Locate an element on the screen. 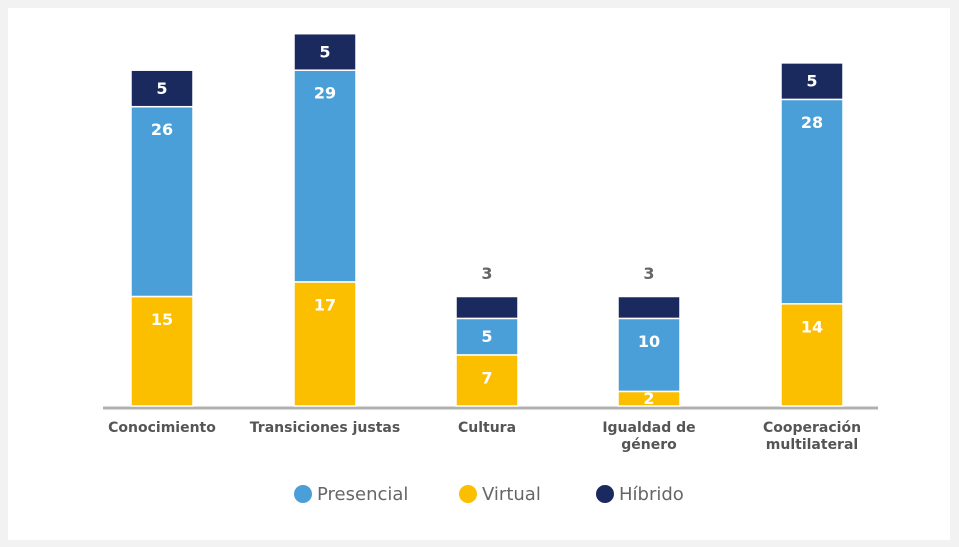 The height and width of the screenshot is (547, 959). legend-label: Virtual is located at coordinates (511, 494).